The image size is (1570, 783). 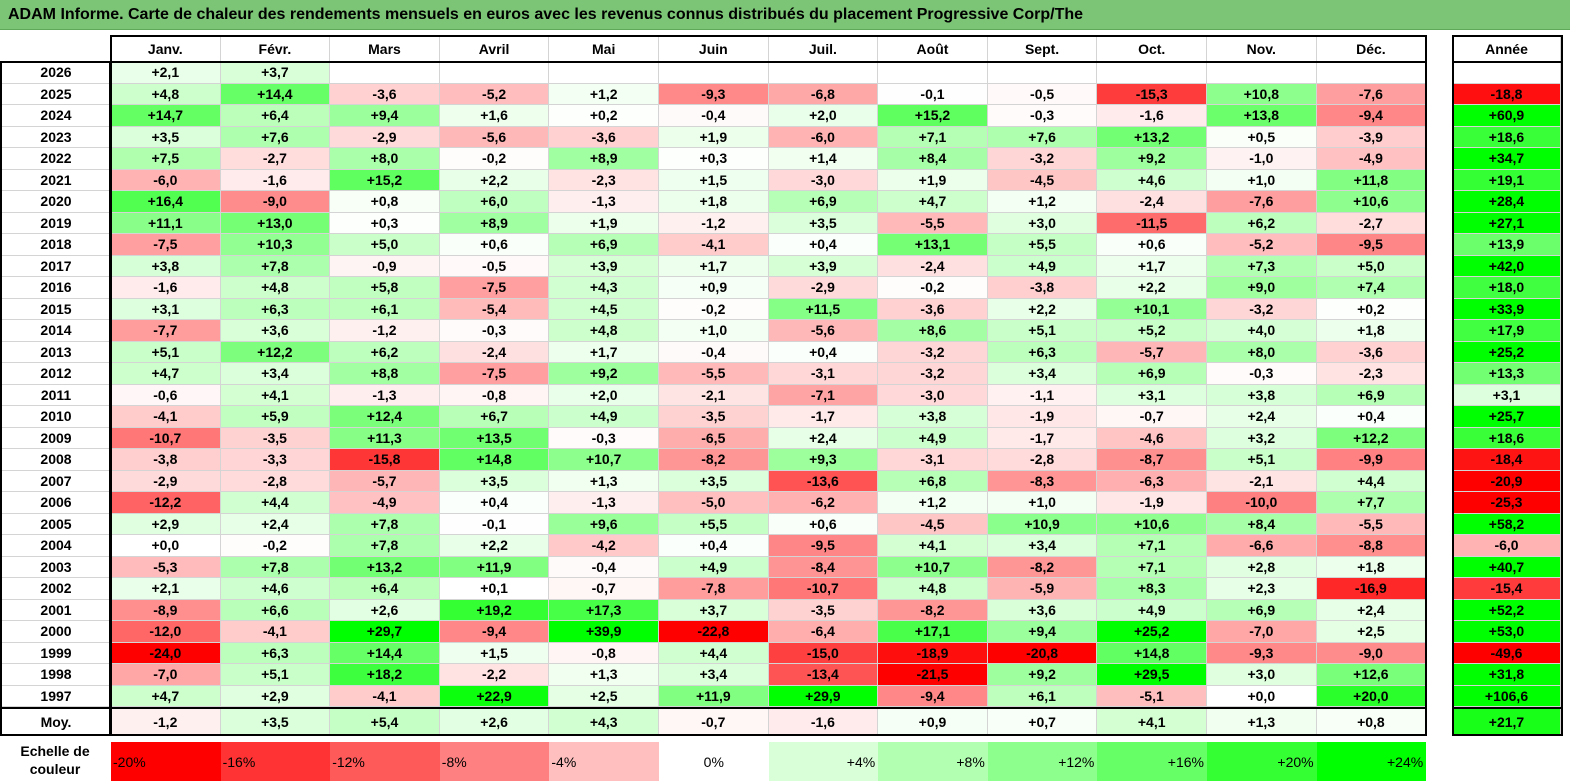 What do you see at coordinates (1507, 73) in the screenshot?
I see `annual-cell` at bounding box center [1507, 73].